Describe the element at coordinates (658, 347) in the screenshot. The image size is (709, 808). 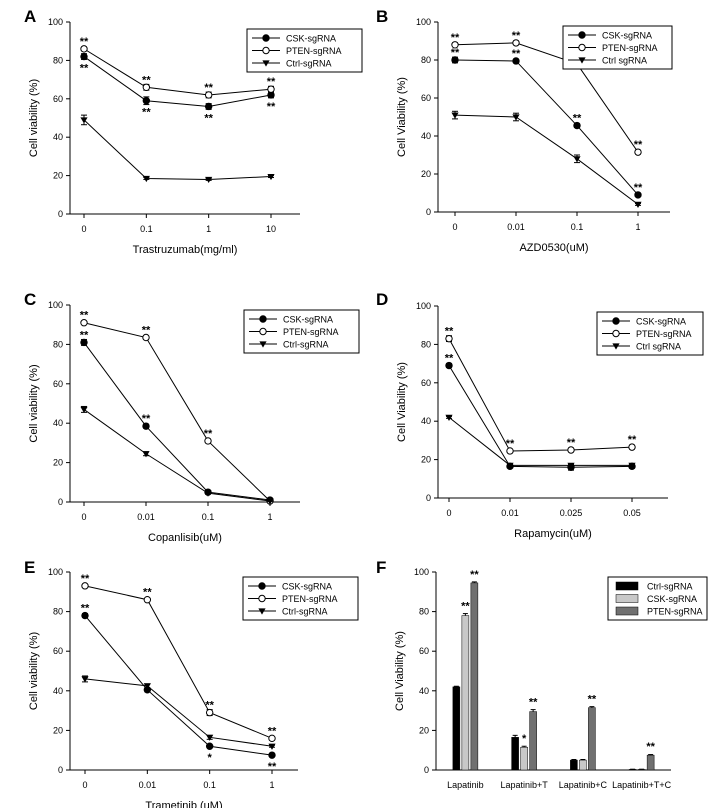
I see `legend-label: Ctrl sgRNA` at that location.